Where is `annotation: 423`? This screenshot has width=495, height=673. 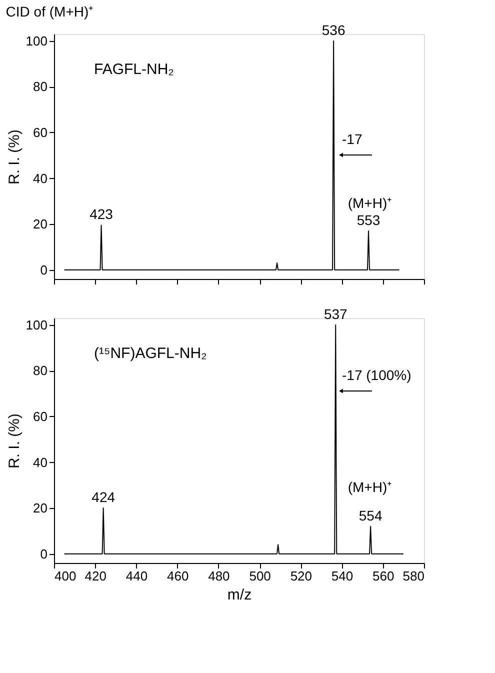
annotation: 423 is located at coordinates (102, 214).